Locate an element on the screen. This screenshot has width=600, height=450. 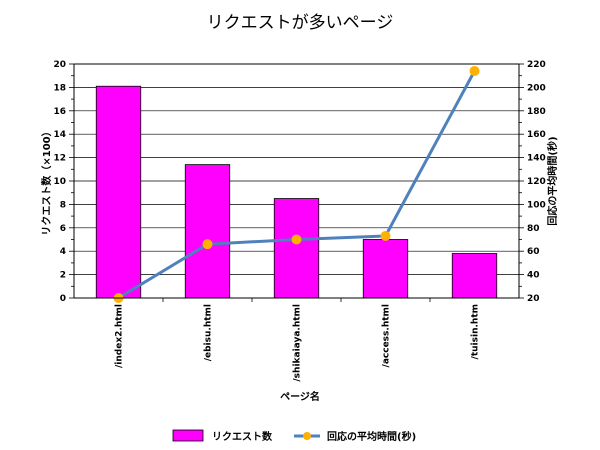
y-tick-label: 2 is located at coordinates (63, 276).